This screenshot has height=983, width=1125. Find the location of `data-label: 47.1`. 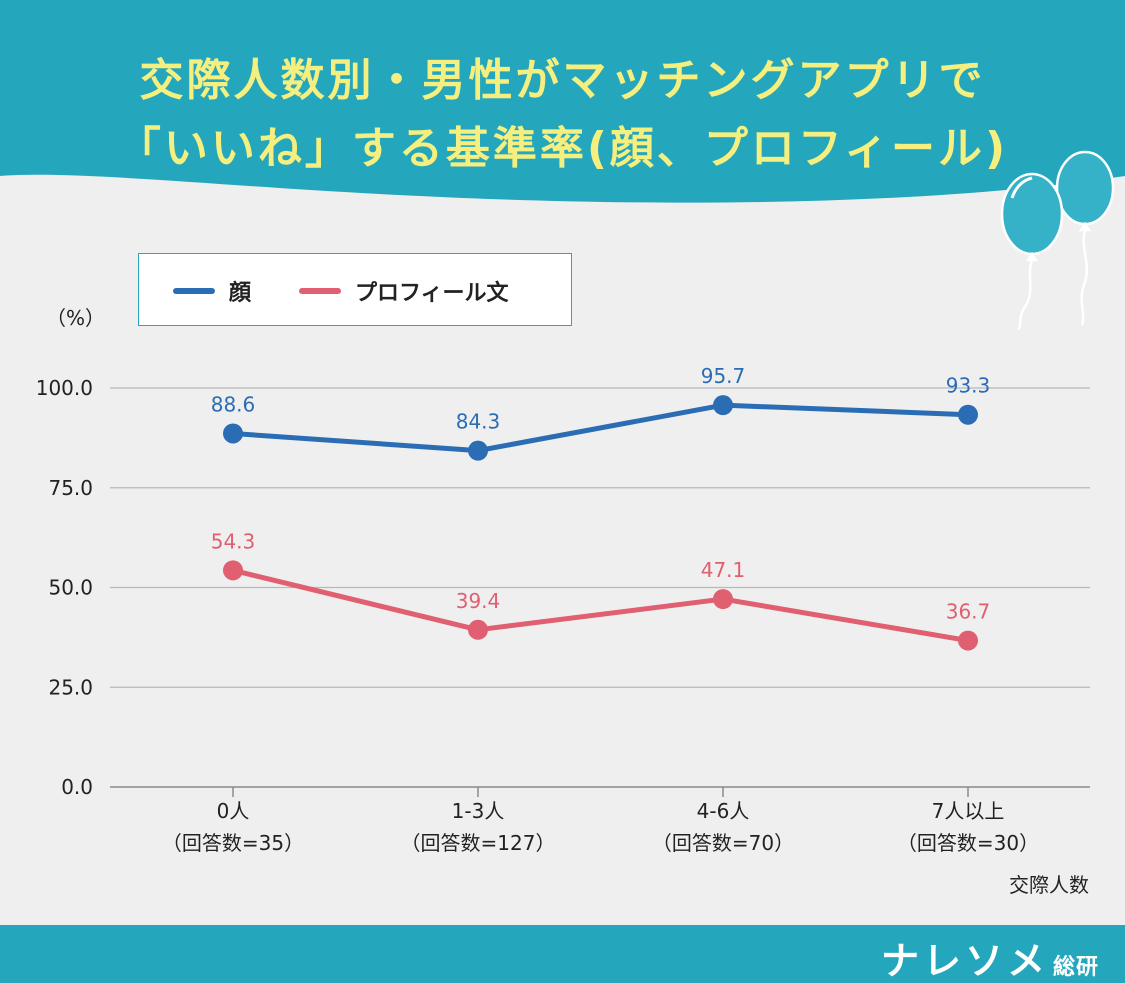

data-label: 47.1 is located at coordinates (723, 570).